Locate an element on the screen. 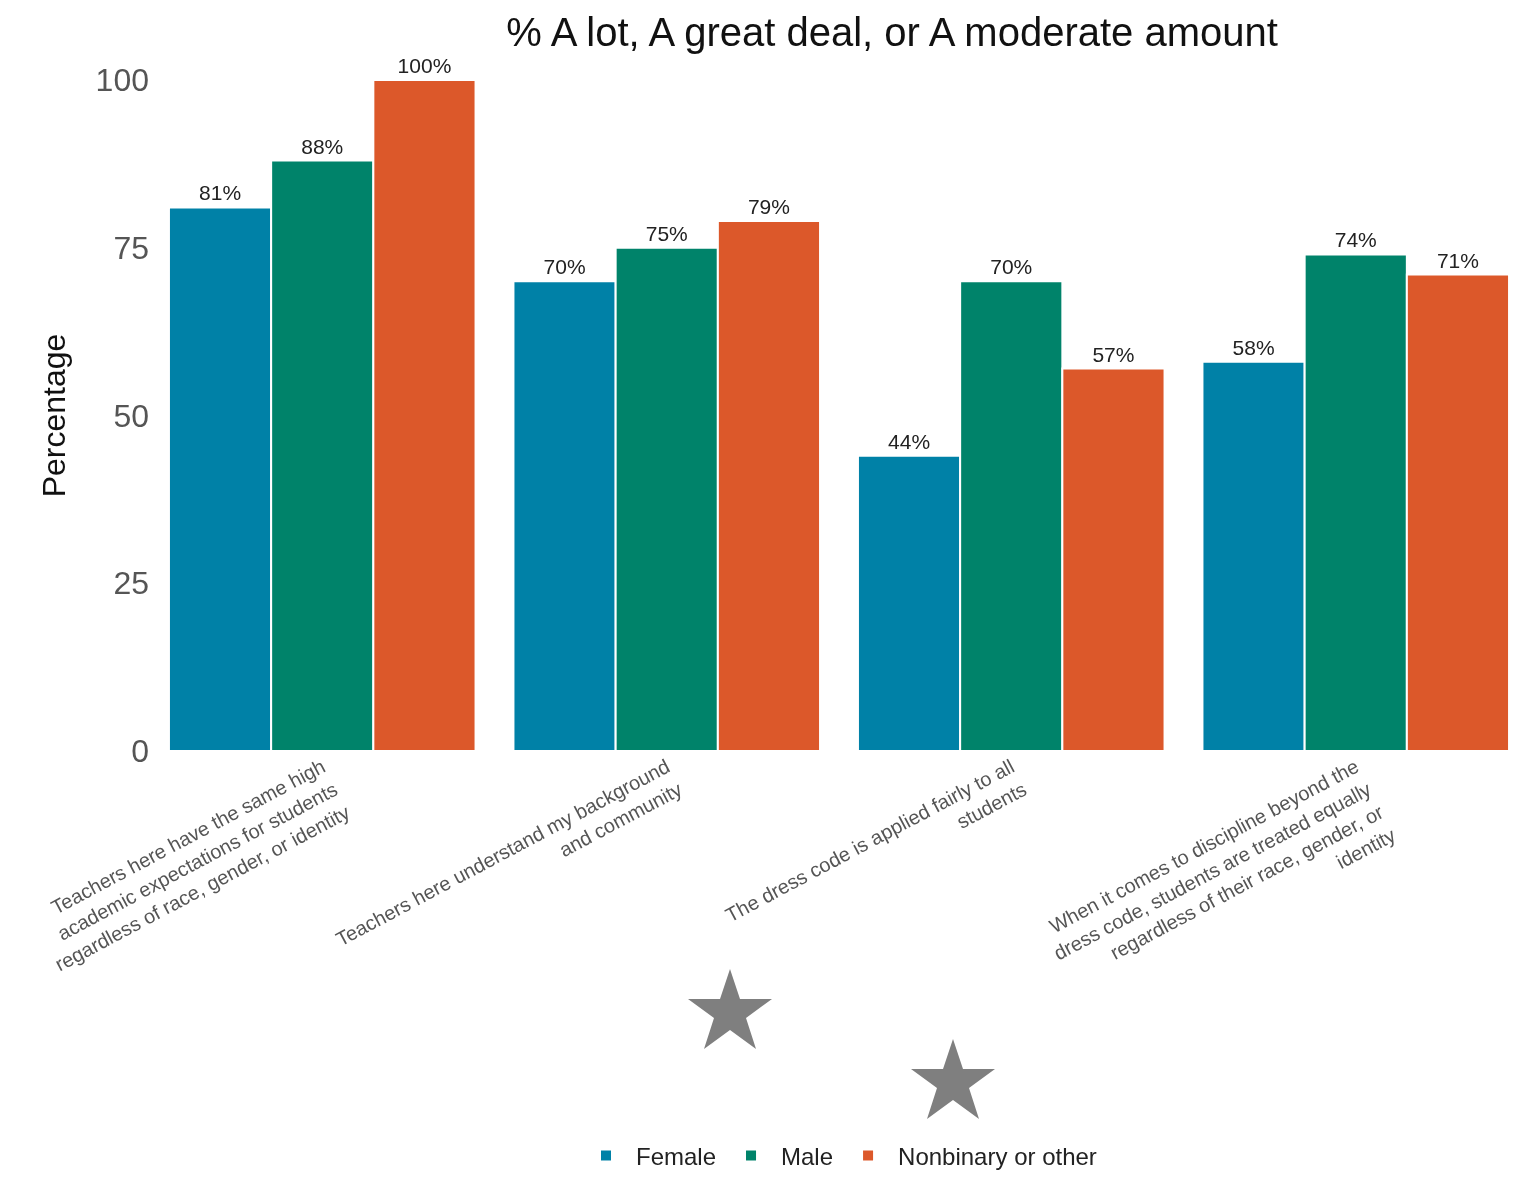 The width and height of the screenshot is (1538, 1189). data-label: 71% is located at coordinates (1457, 260).